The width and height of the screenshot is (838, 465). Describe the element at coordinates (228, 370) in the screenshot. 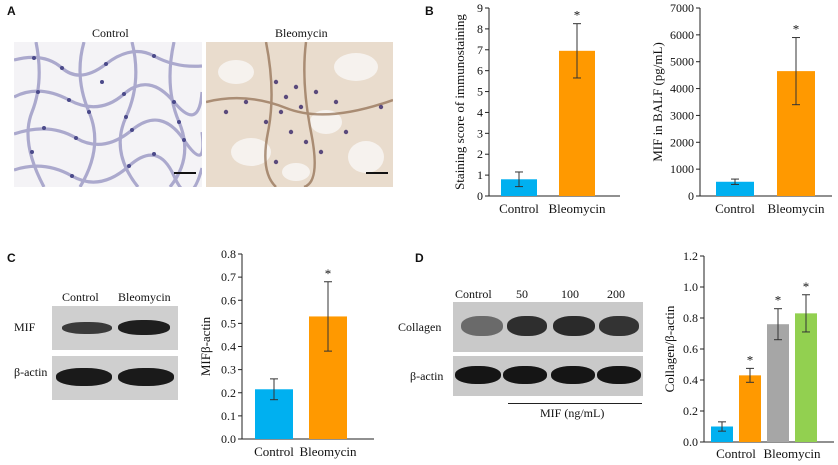

I see `y-tick-label: 0.3` at that location.